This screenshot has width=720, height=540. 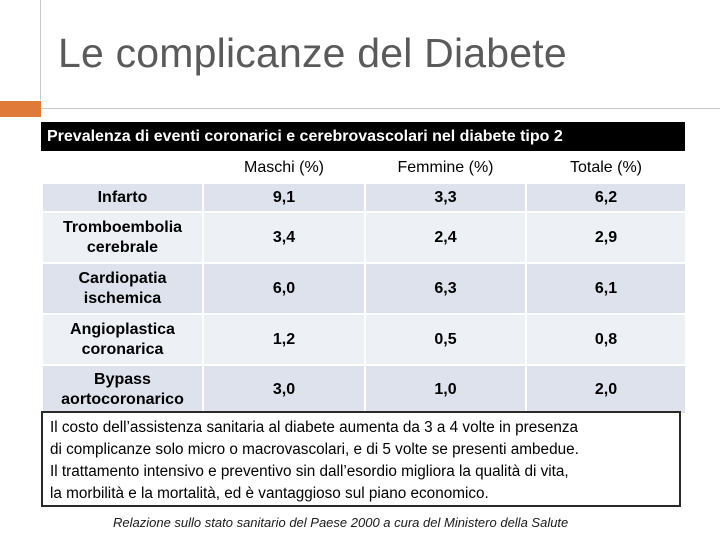 I want to click on header-cell-empty, so click(x=122, y=167).